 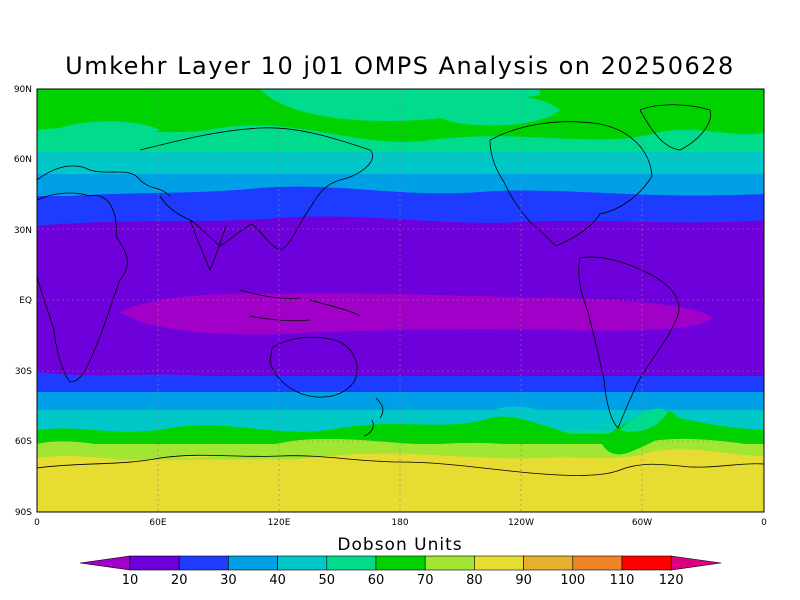 What do you see at coordinates (696, 563) in the screenshot?
I see `colorbar-high-arrow` at bounding box center [696, 563].